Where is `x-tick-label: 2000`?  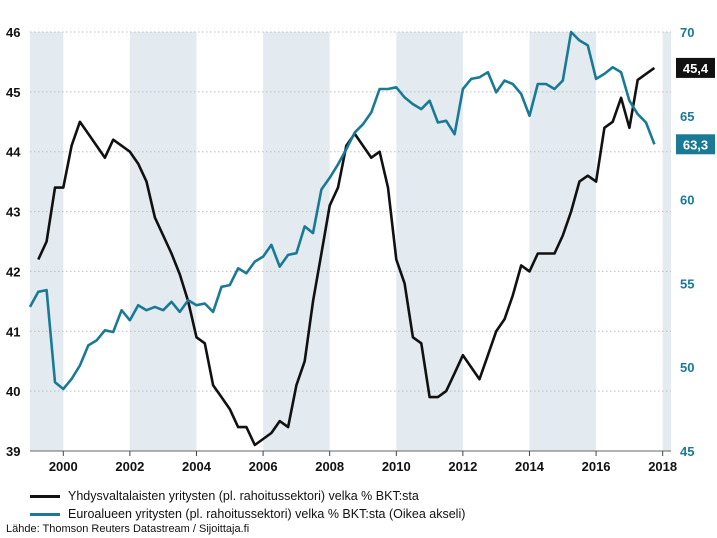 x-tick-label: 2000 is located at coordinates (63, 466).